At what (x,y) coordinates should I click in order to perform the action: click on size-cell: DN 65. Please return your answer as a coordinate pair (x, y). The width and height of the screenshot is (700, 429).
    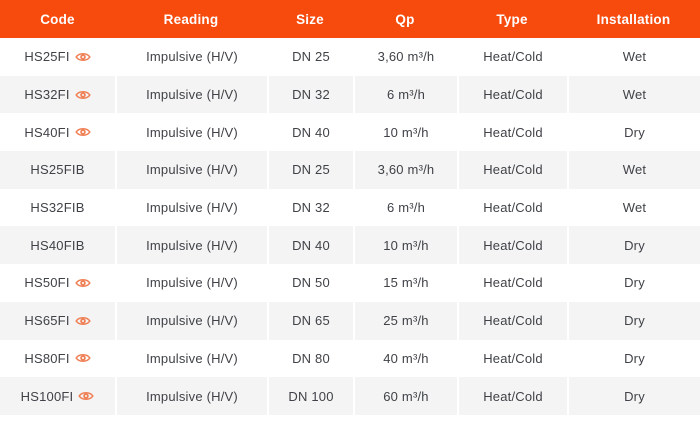
    Looking at the image, I should click on (310, 320).